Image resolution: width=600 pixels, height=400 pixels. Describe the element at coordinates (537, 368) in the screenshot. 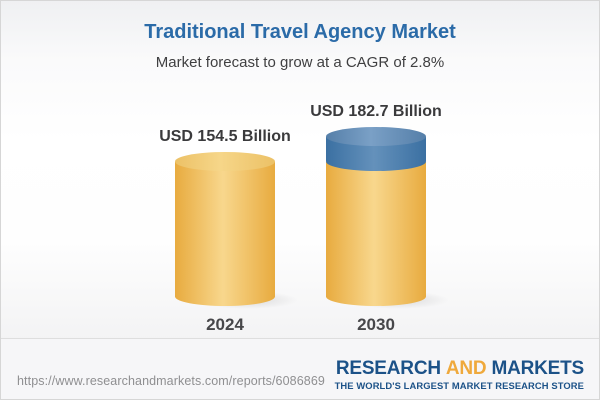

I see `logo-word-markets: MARKETS` at that location.